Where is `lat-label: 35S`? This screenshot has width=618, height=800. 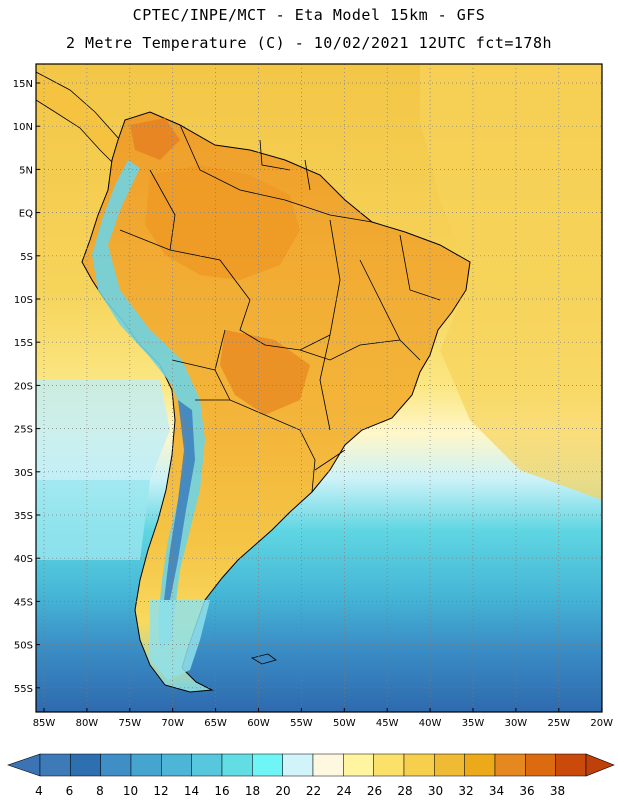
lat-label: 35S is located at coordinates (23, 516).